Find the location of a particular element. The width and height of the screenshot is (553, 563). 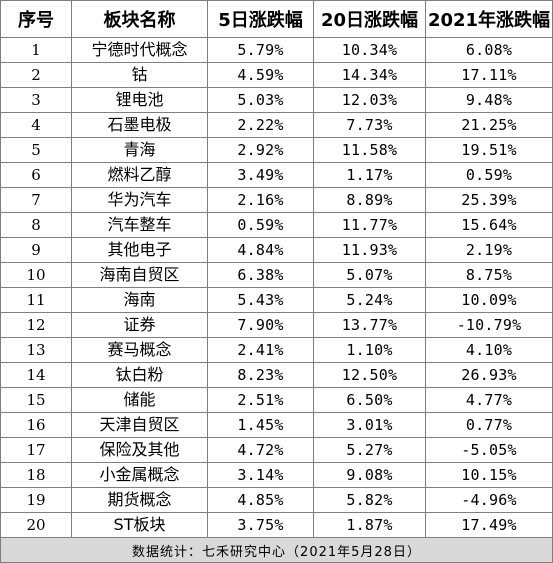

table-row: 11 海南 5.43% 5.24% 10.09% is located at coordinates (276, 300).